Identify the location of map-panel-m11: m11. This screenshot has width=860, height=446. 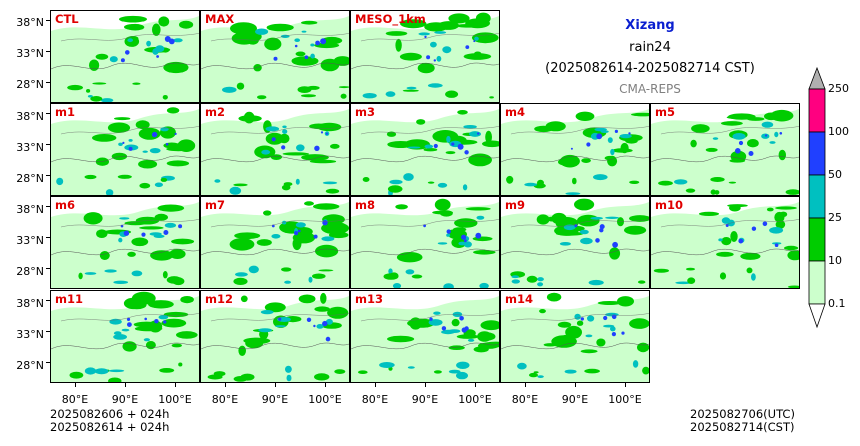
(125, 336).